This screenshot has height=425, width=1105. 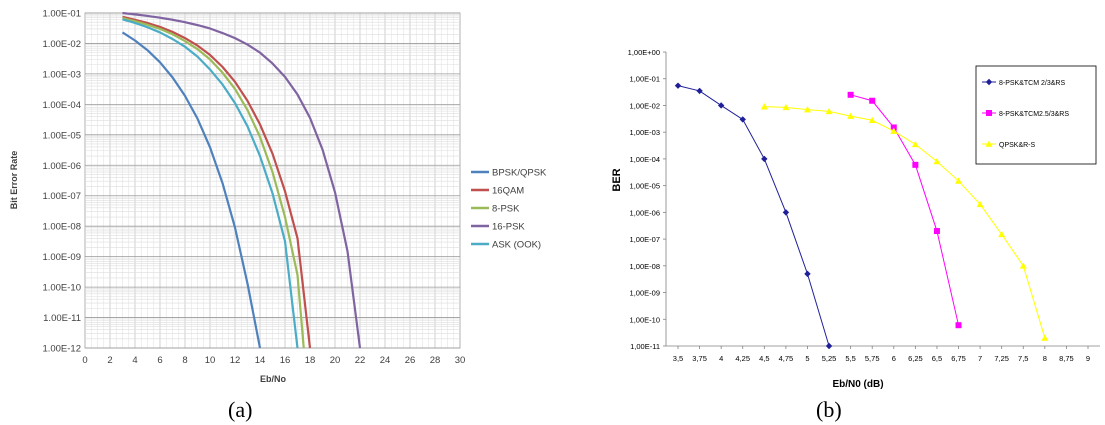 I want to click on chart-b-x-tick-label: 6, so click(x=894, y=358).